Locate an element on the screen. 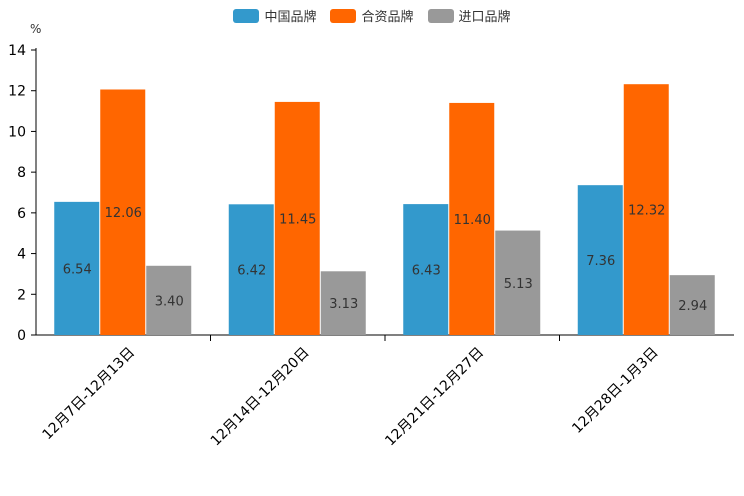  data-label: 5.13 is located at coordinates (518, 284).